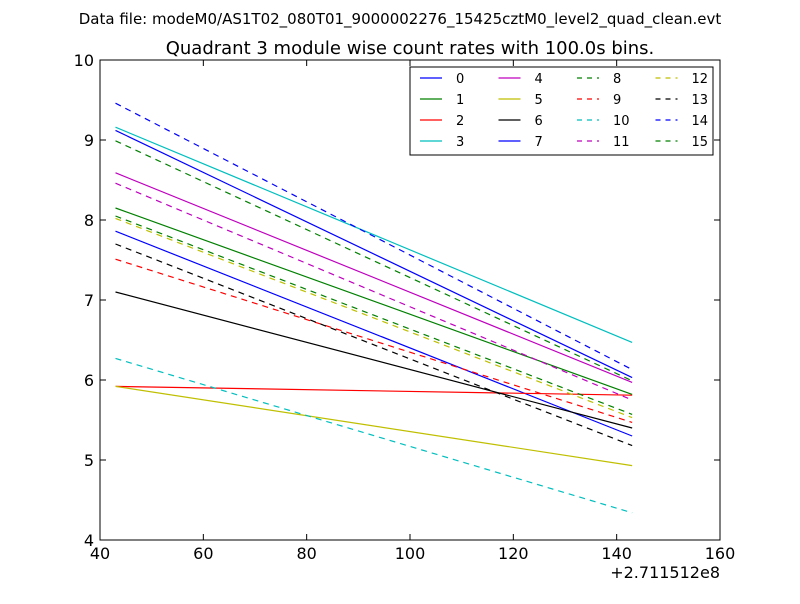 This screenshot has height=604, width=800. Describe the element at coordinates (665, 572) in the screenshot. I see `x-offset-label: +2.711512e8` at that location.